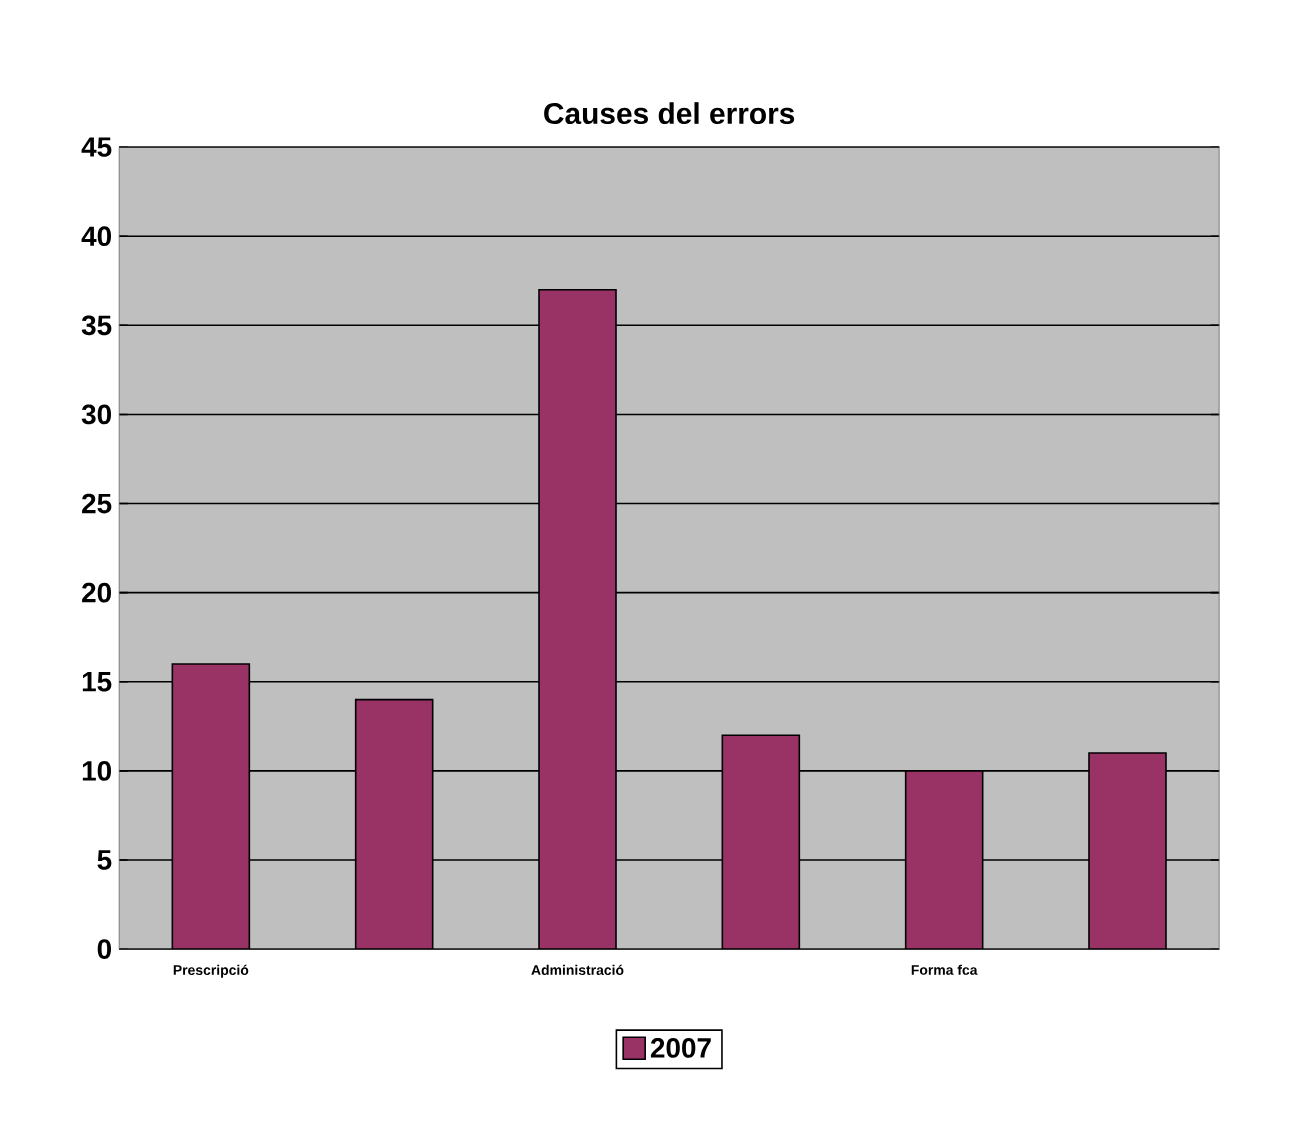 The height and width of the screenshot is (1122, 1296). I want to click on y-tick-label: 0, so click(104, 949).